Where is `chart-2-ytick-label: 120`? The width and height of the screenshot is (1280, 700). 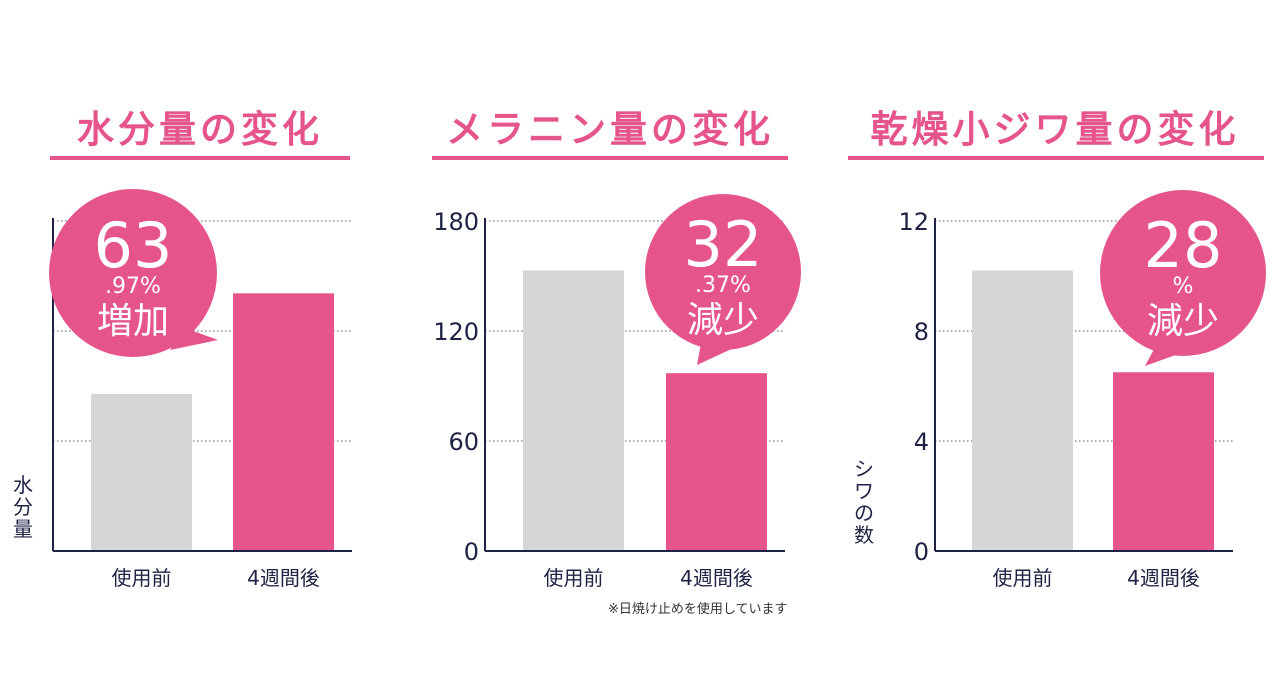
chart-2-ytick-label: 120 is located at coordinates (456, 332).